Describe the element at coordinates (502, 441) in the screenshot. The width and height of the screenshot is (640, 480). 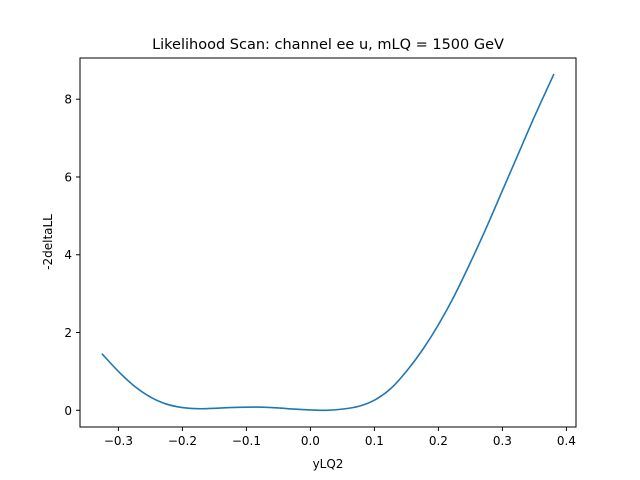
I see `x-tick-label: 0.3` at that location.